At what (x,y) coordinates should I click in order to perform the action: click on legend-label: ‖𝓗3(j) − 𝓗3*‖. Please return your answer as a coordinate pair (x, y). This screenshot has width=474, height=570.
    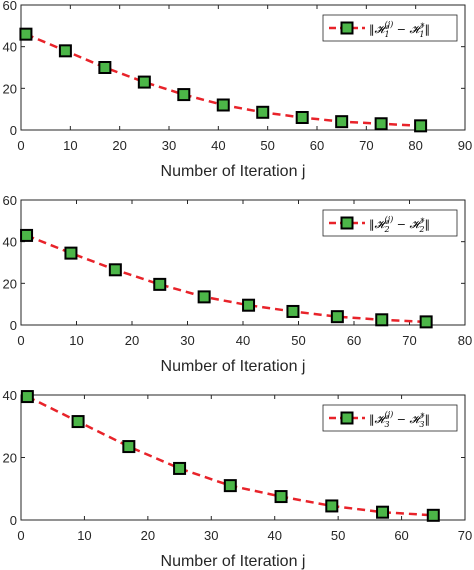
    Looking at the image, I should click on (399, 419).